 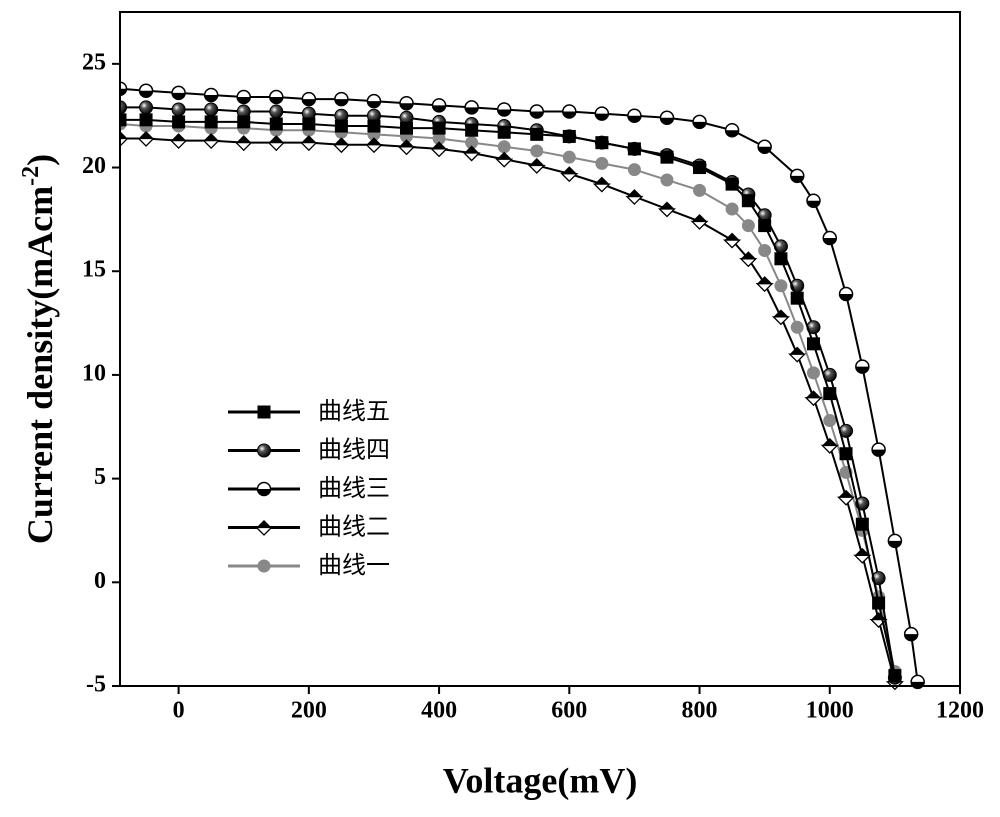 What do you see at coordinates (94, 166) in the screenshot?
I see `y-tick-label: 20` at bounding box center [94, 166].